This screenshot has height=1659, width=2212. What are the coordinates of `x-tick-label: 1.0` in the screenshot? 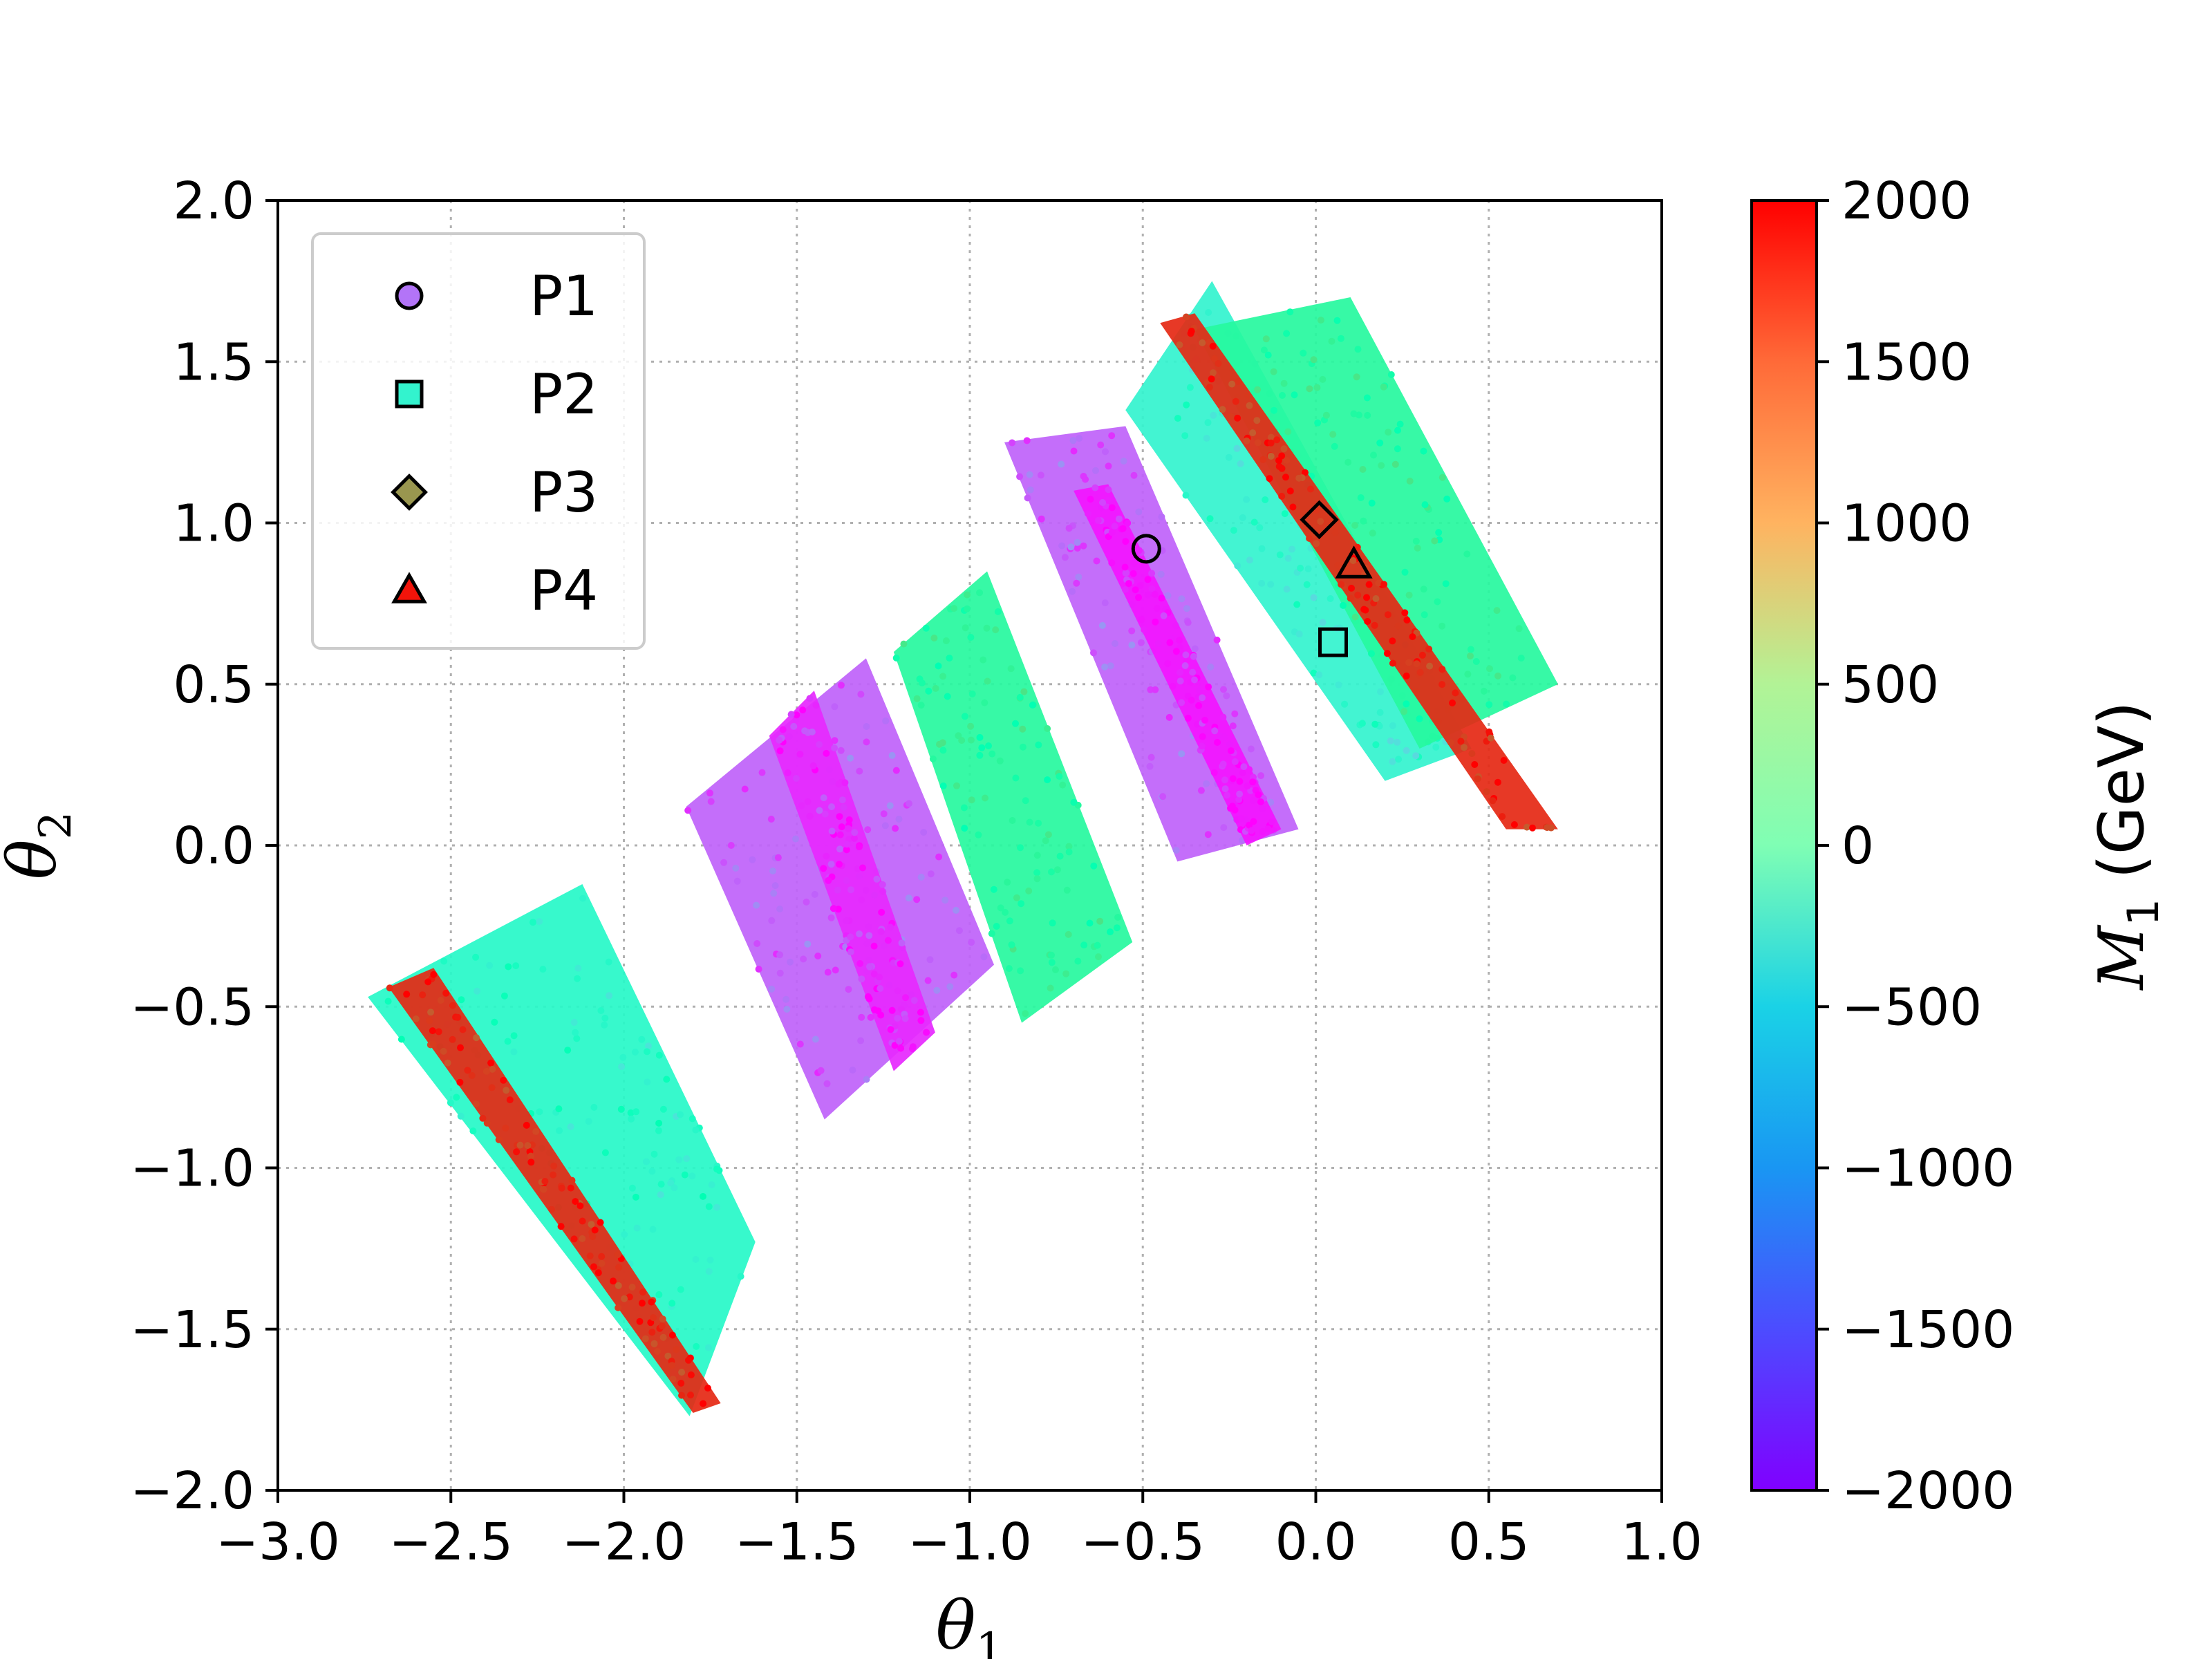 It's located at (1662, 1542).